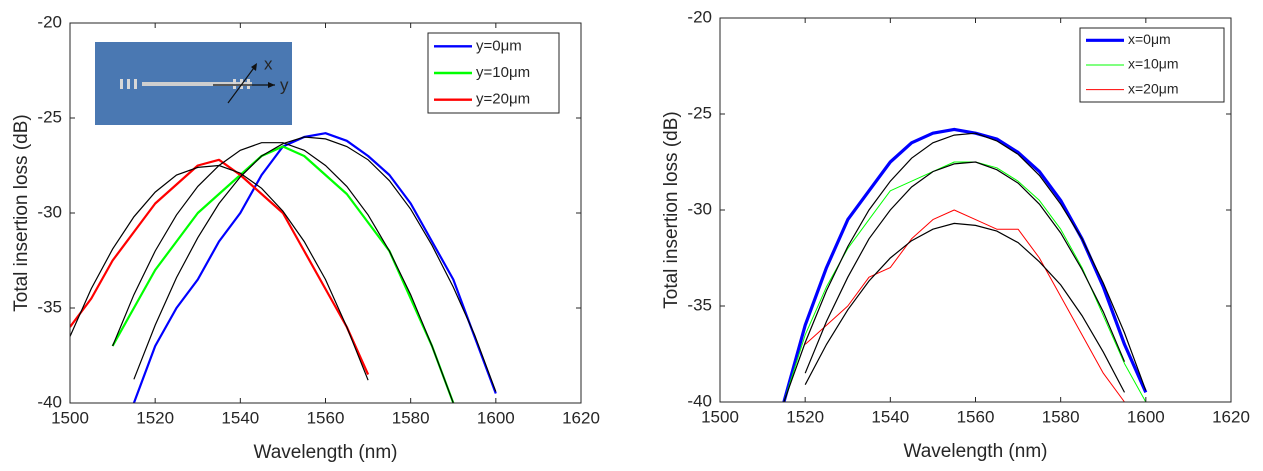  I want to click on legend-label: x=10μm, so click(1153, 64).